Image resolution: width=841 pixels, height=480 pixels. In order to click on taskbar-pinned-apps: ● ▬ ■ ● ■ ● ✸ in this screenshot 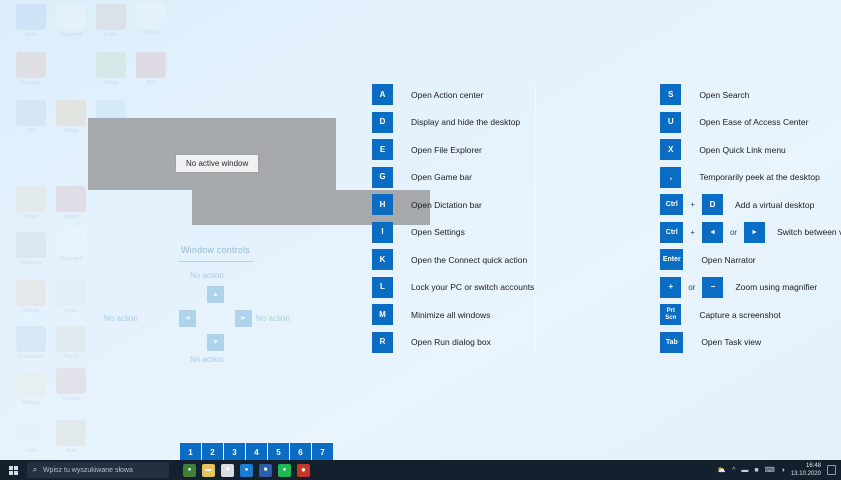, I will do `click(246, 470)`.